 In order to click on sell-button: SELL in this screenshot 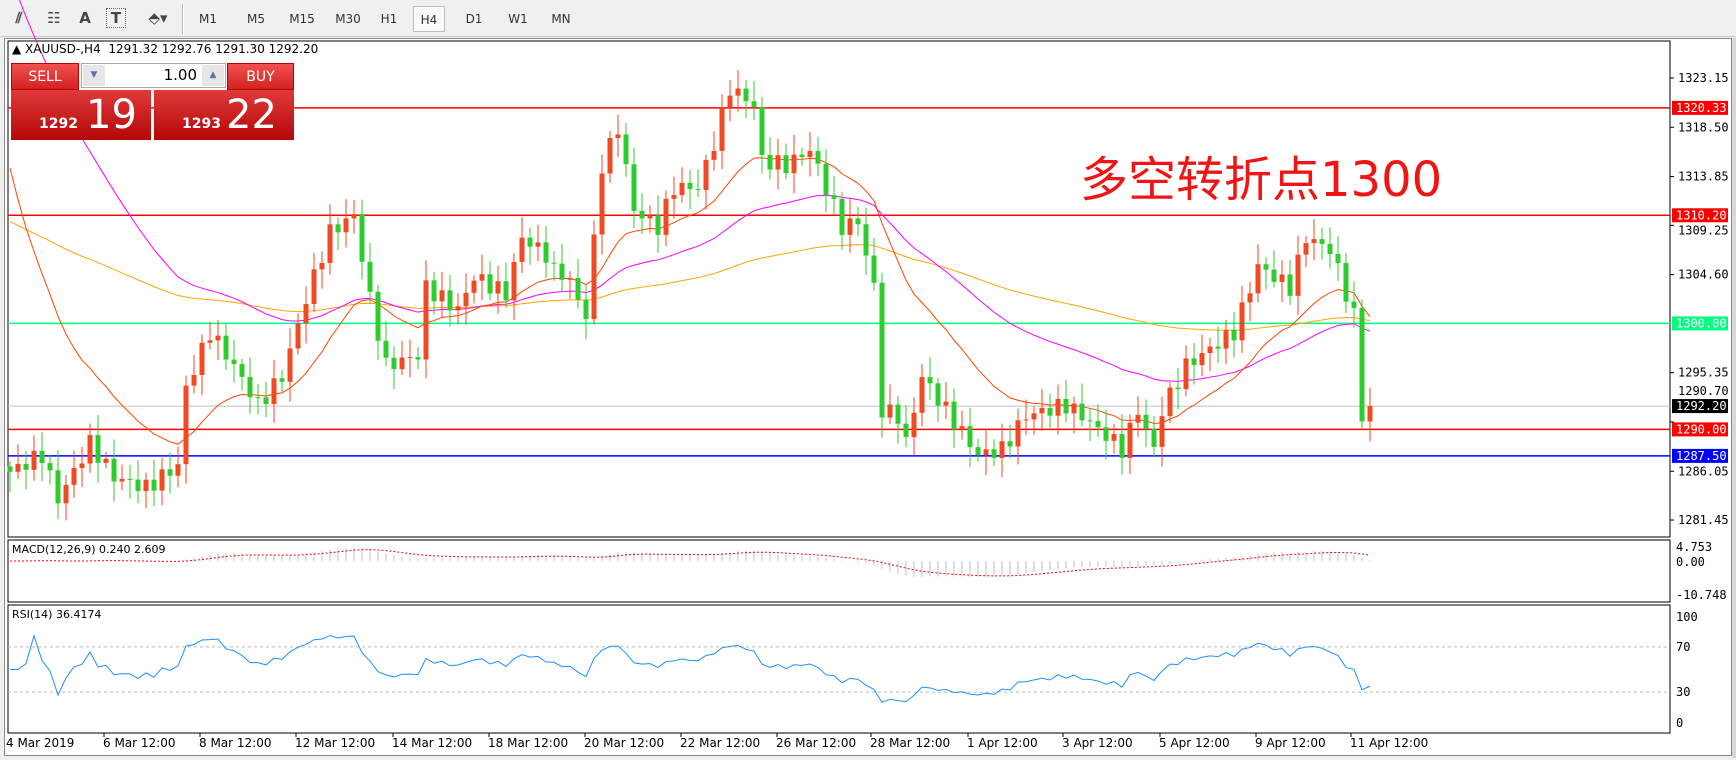, I will do `click(45, 76)`.